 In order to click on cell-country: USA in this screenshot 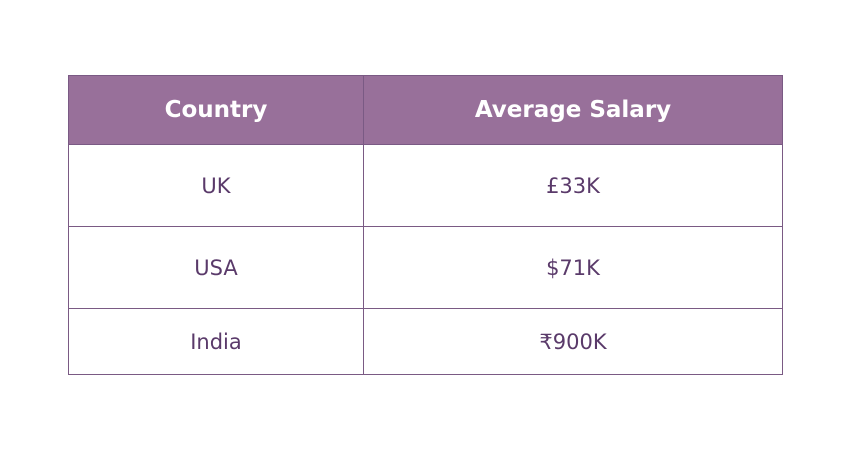, I will do `click(216, 267)`.